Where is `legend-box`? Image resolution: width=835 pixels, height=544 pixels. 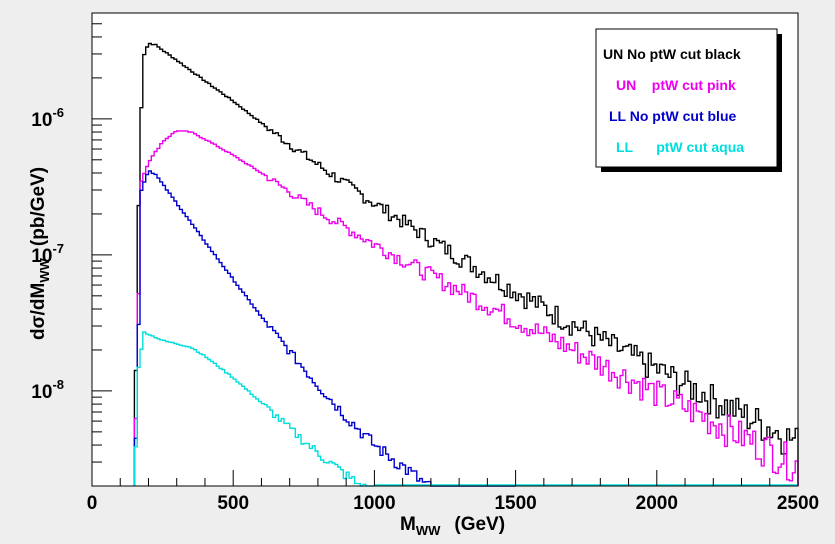 legend-box is located at coordinates (686, 98).